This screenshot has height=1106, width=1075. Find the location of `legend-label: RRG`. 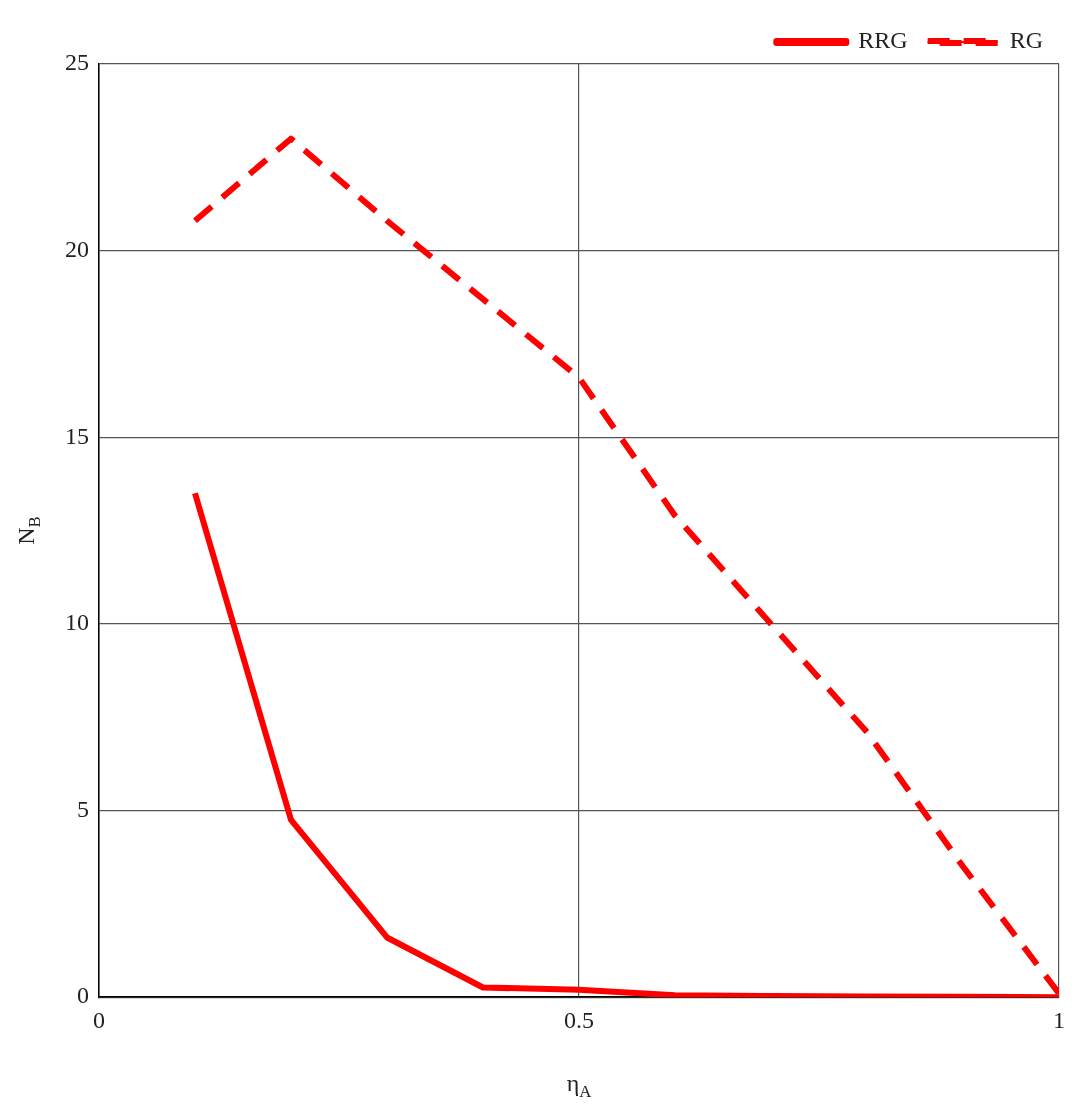

legend-label: RRG is located at coordinates (883, 40).